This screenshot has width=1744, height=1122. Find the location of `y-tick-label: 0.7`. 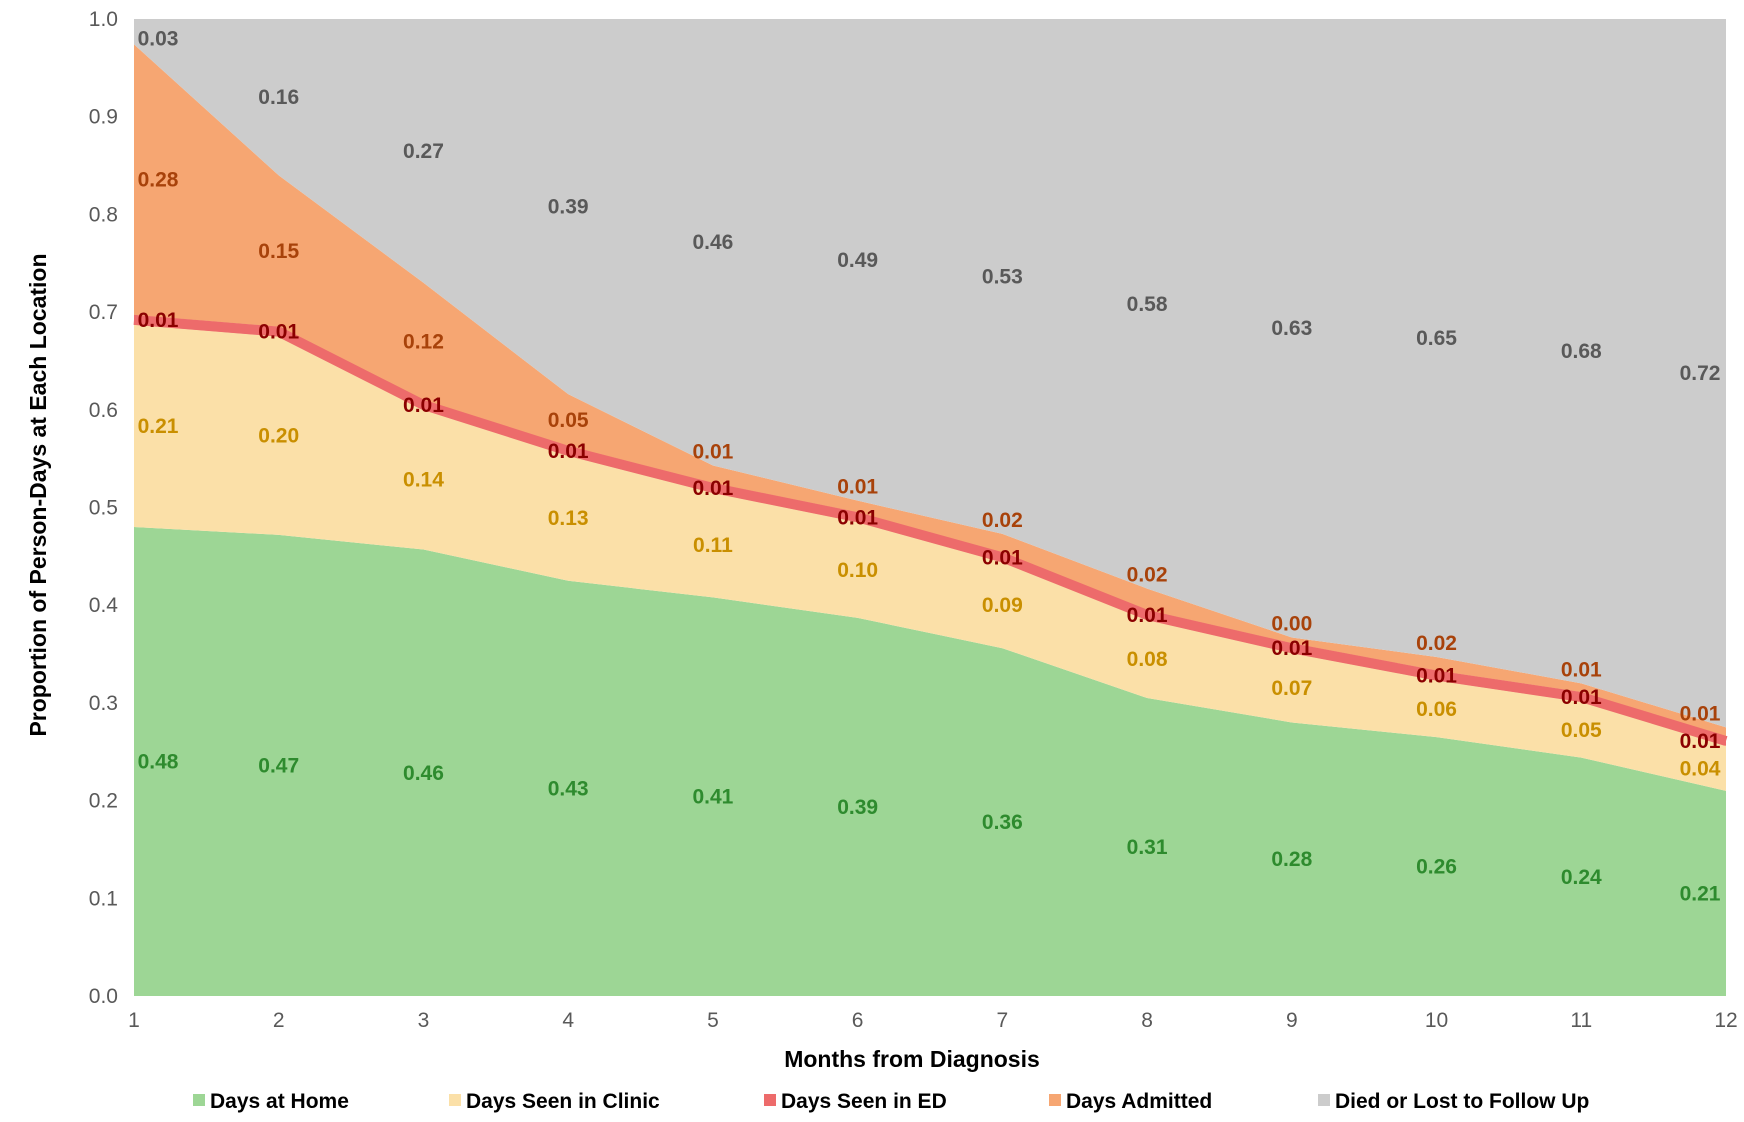

y-tick-label: 0.7 is located at coordinates (103, 312).